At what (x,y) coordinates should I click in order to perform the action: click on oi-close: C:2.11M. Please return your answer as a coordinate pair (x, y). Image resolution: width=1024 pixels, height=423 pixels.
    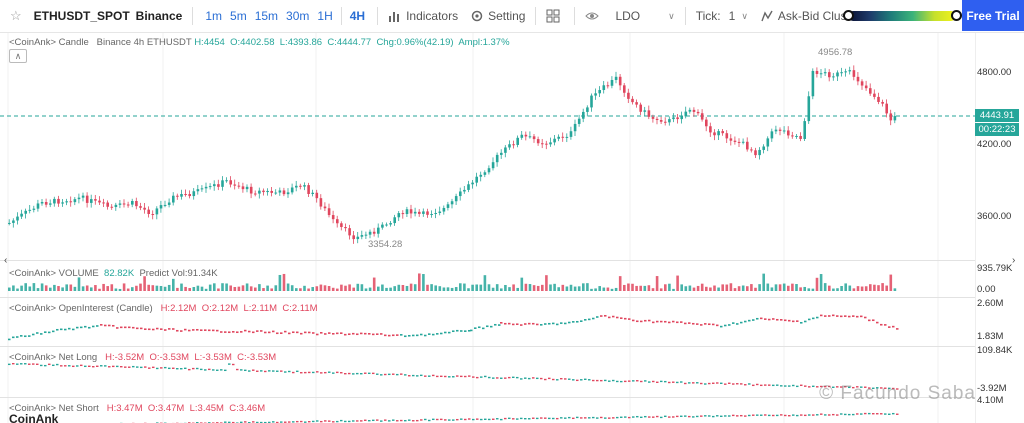
    Looking at the image, I should click on (300, 308).